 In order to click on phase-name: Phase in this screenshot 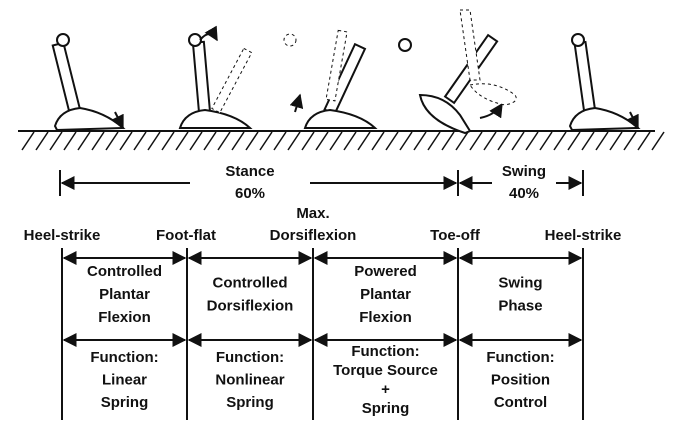, I will do `click(520, 305)`.